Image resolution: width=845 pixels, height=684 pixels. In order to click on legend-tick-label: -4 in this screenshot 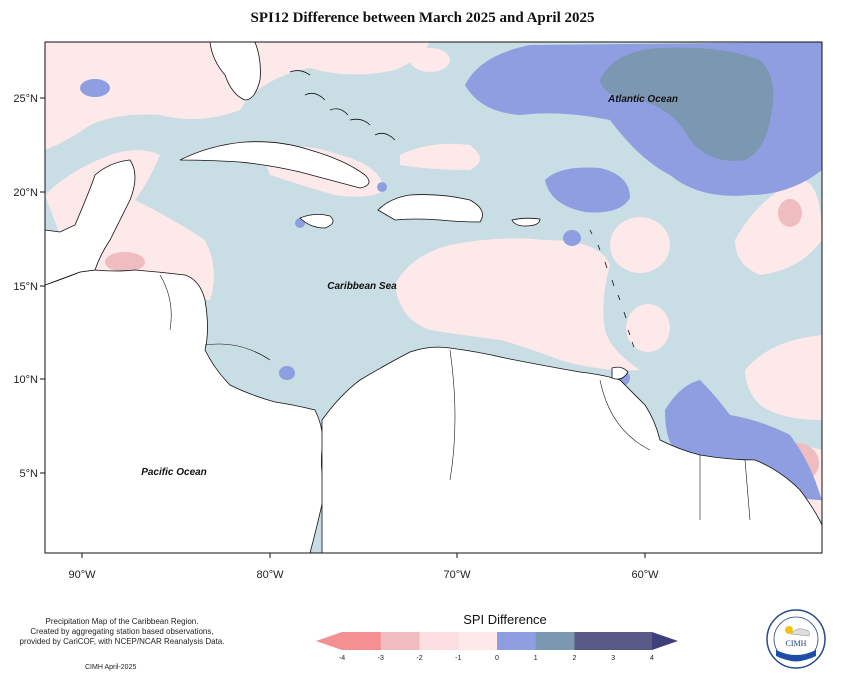, I will do `click(342, 658)`.